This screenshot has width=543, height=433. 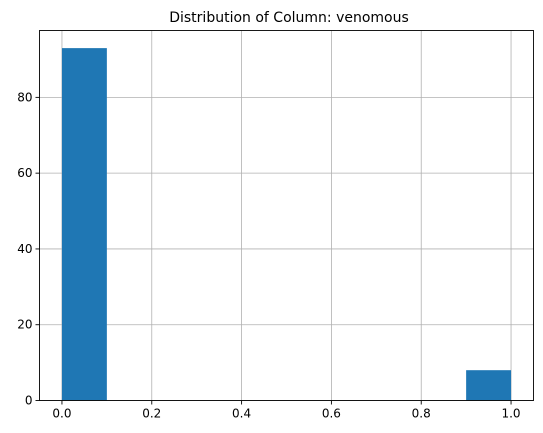 What do you see at coordinates (24, 173) in the screenshot?
I see `y-tick-label: 60` at bounding box center [24, 173].